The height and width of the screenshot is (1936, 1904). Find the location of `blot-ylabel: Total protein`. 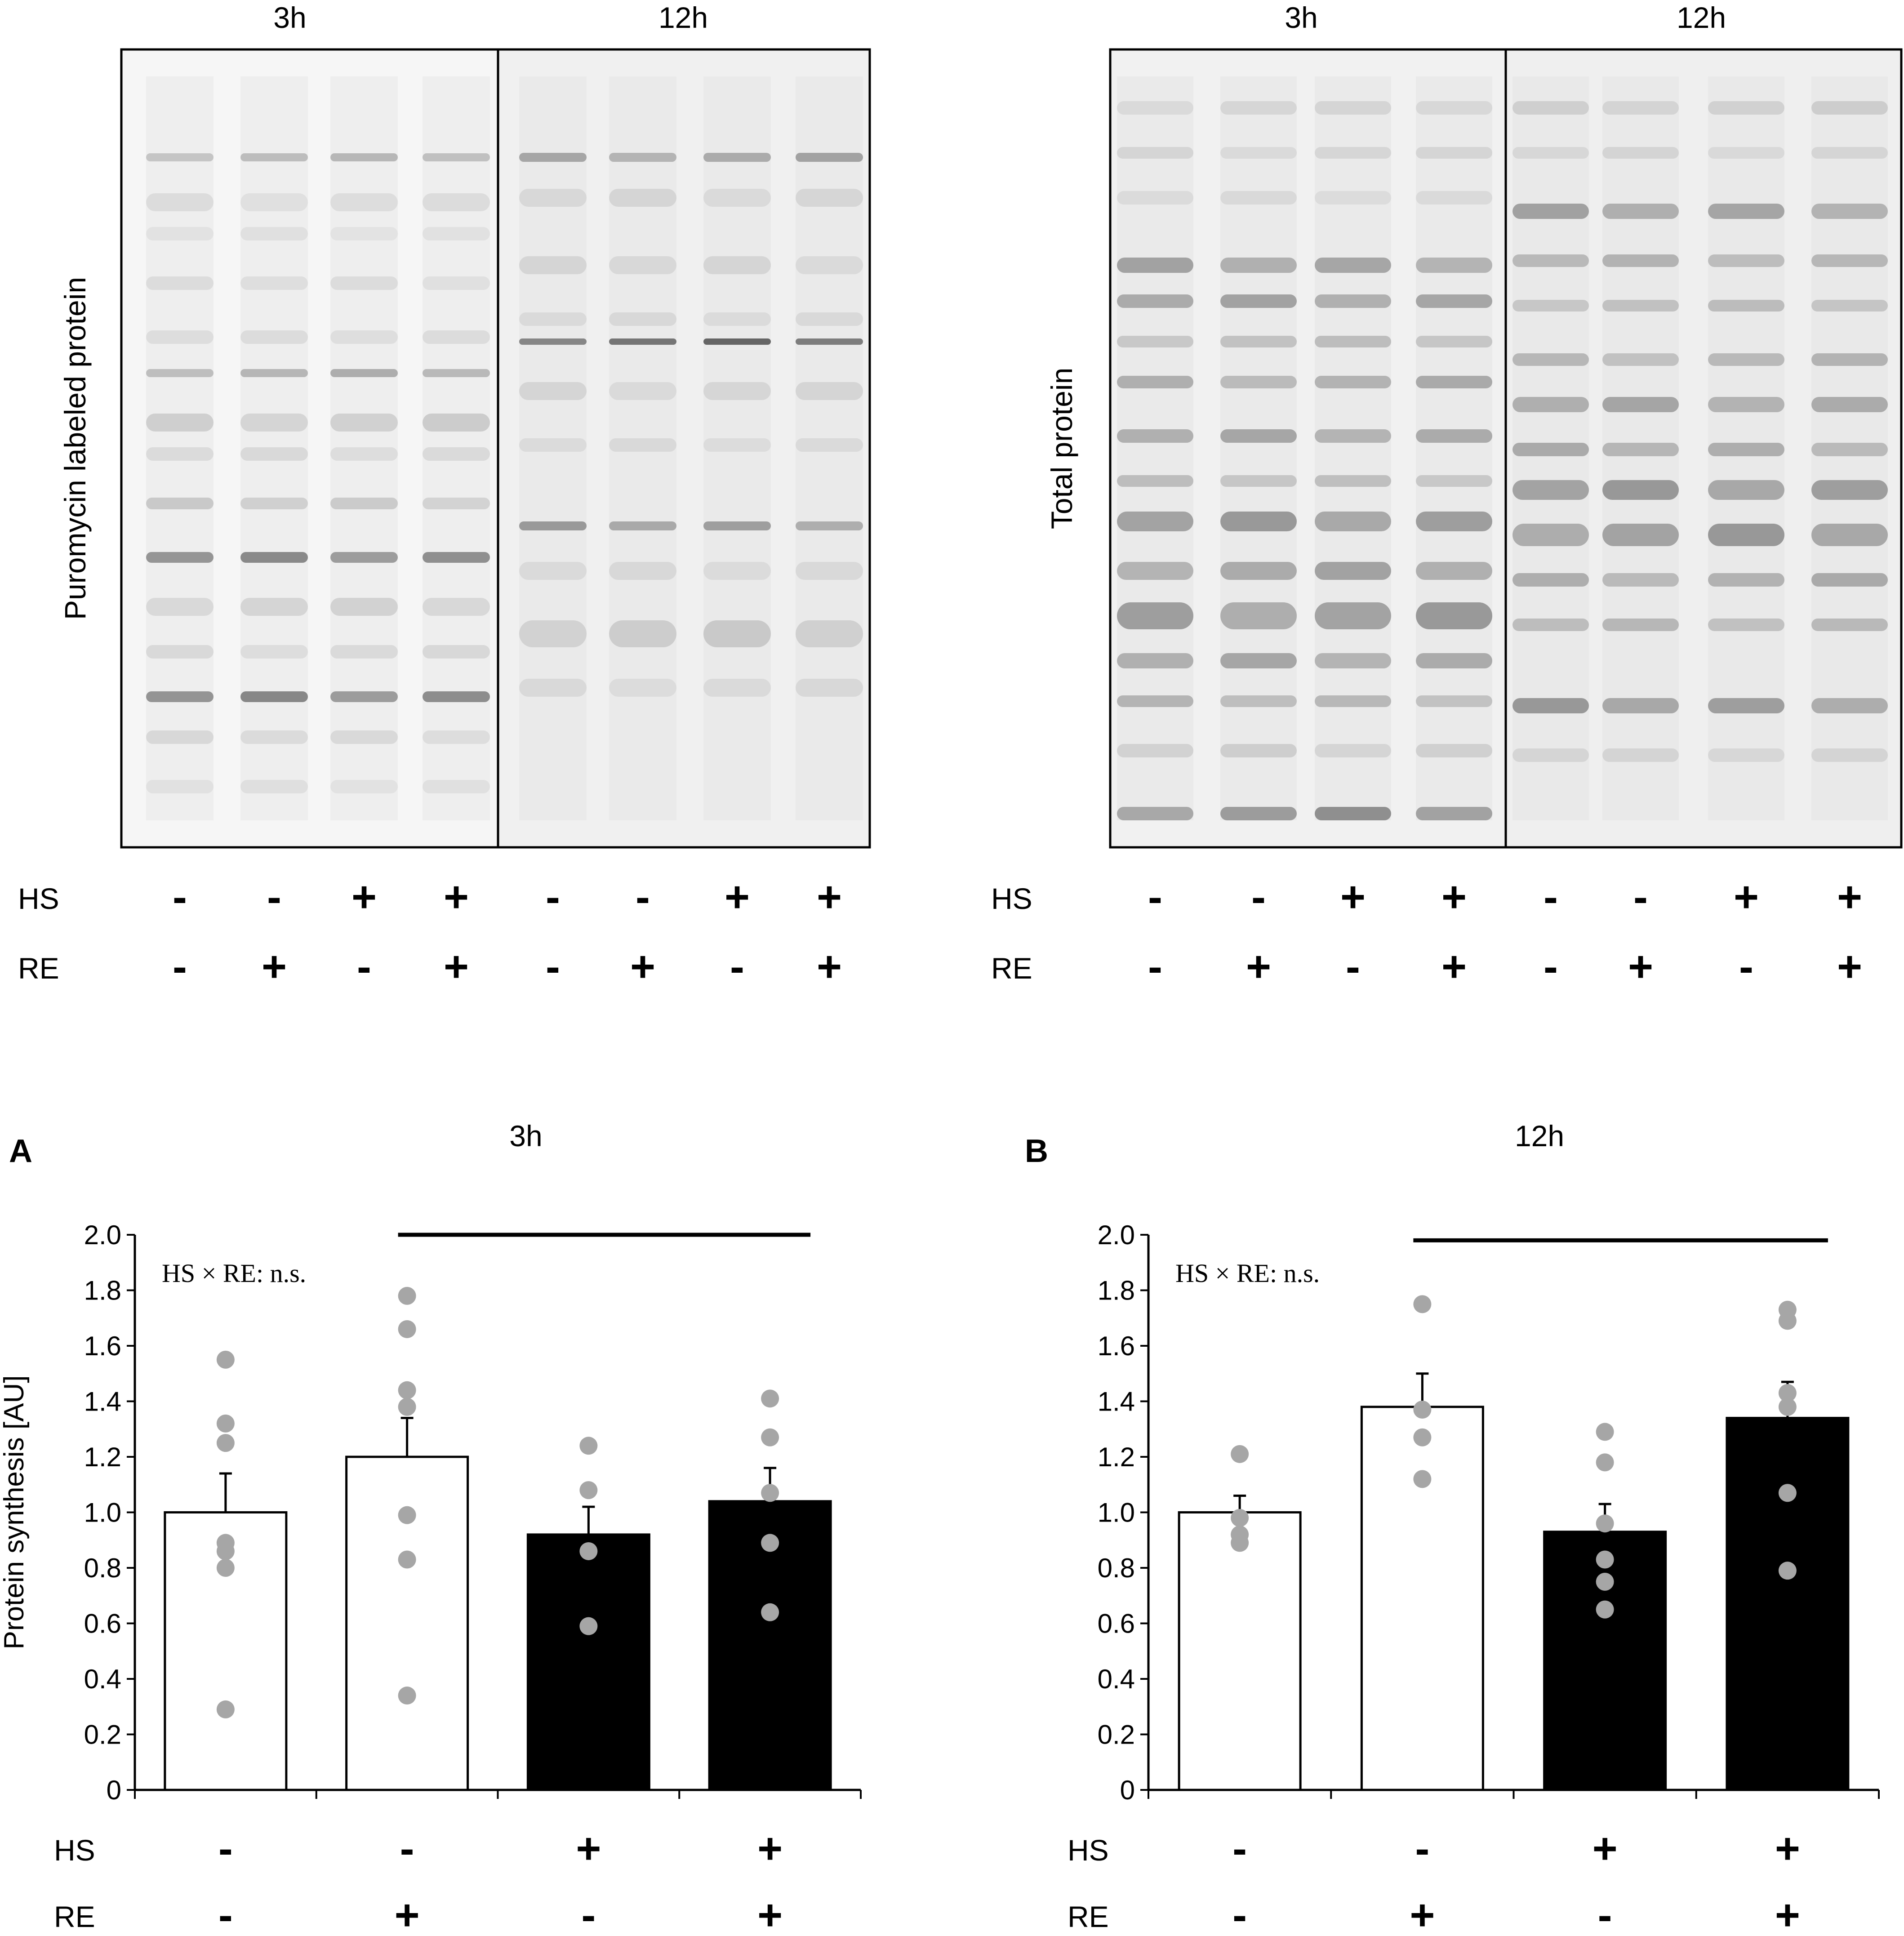

blot-ylabel: Total protein is located at coordinates (1061, 449).